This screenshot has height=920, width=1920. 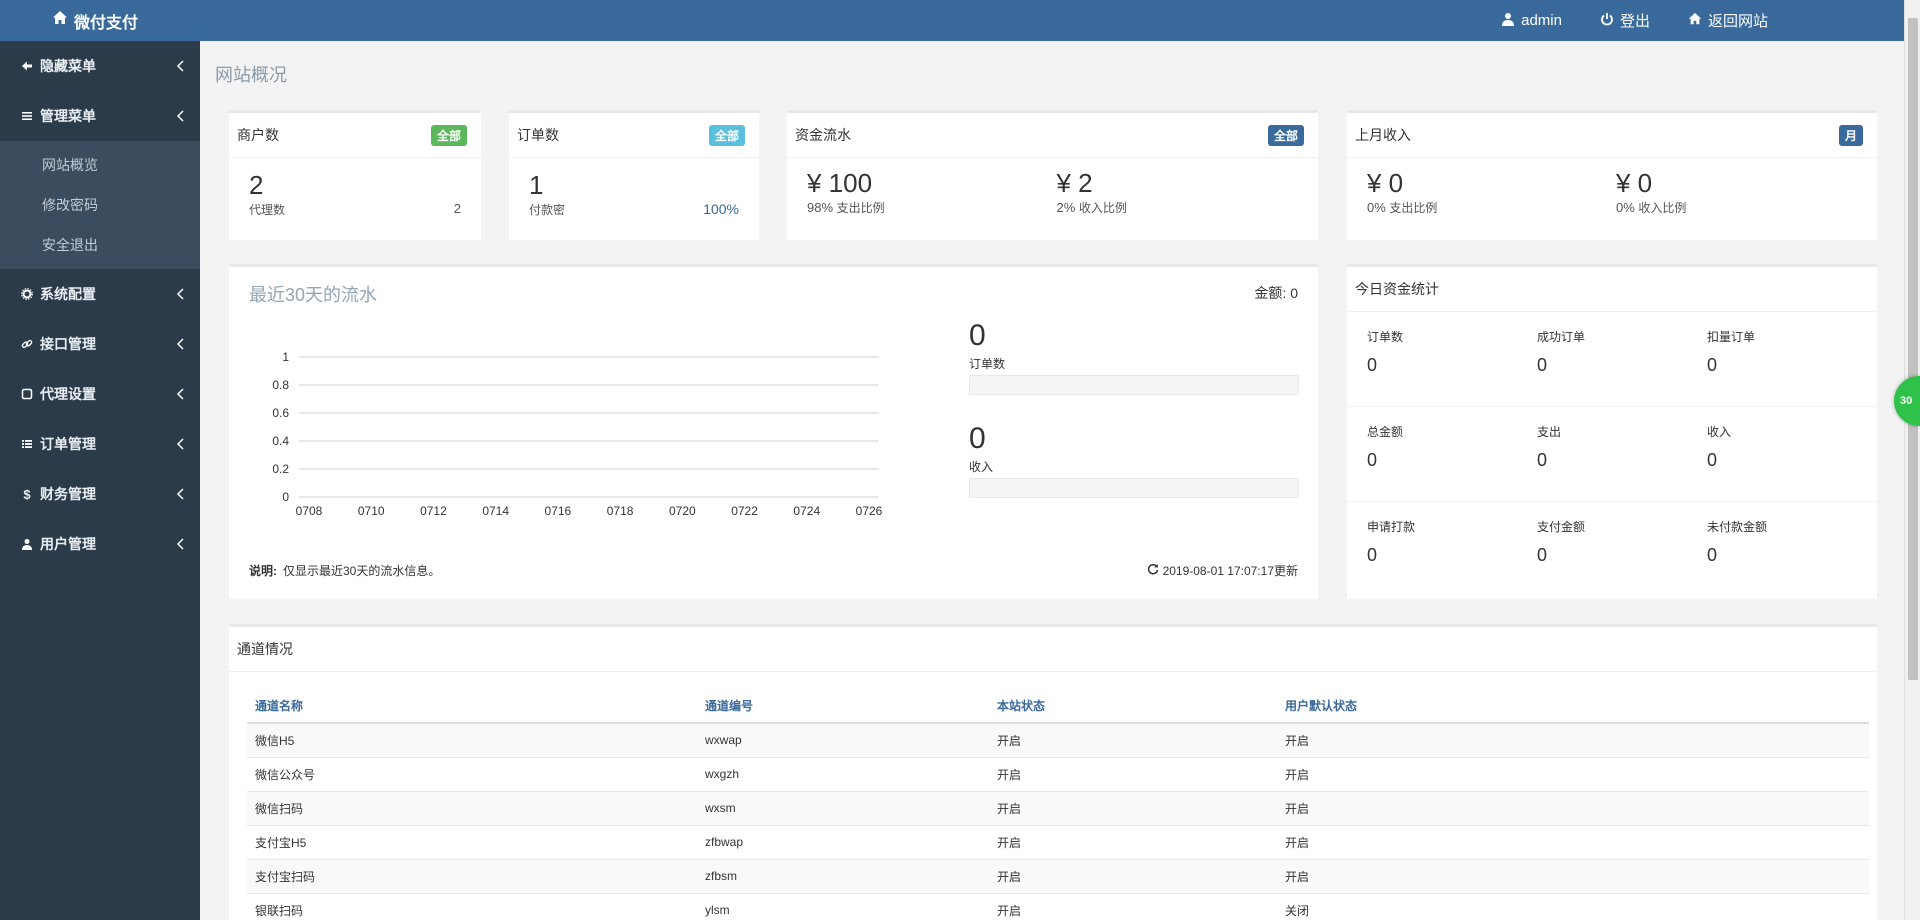 I want to click on x-tick-label: 0716, so click(x=558, y=510).